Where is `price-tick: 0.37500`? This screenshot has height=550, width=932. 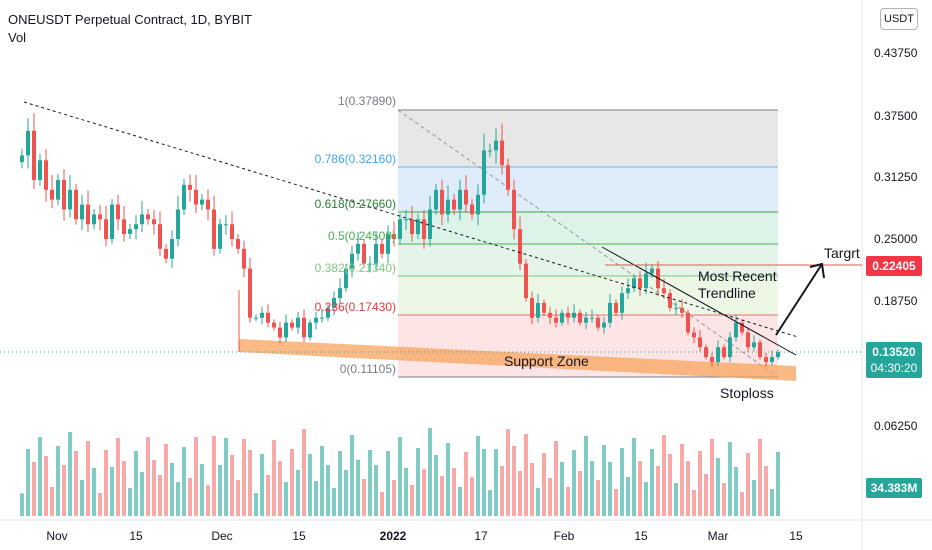 price-tick: 0.37500 is located at coordinates (896, 116).